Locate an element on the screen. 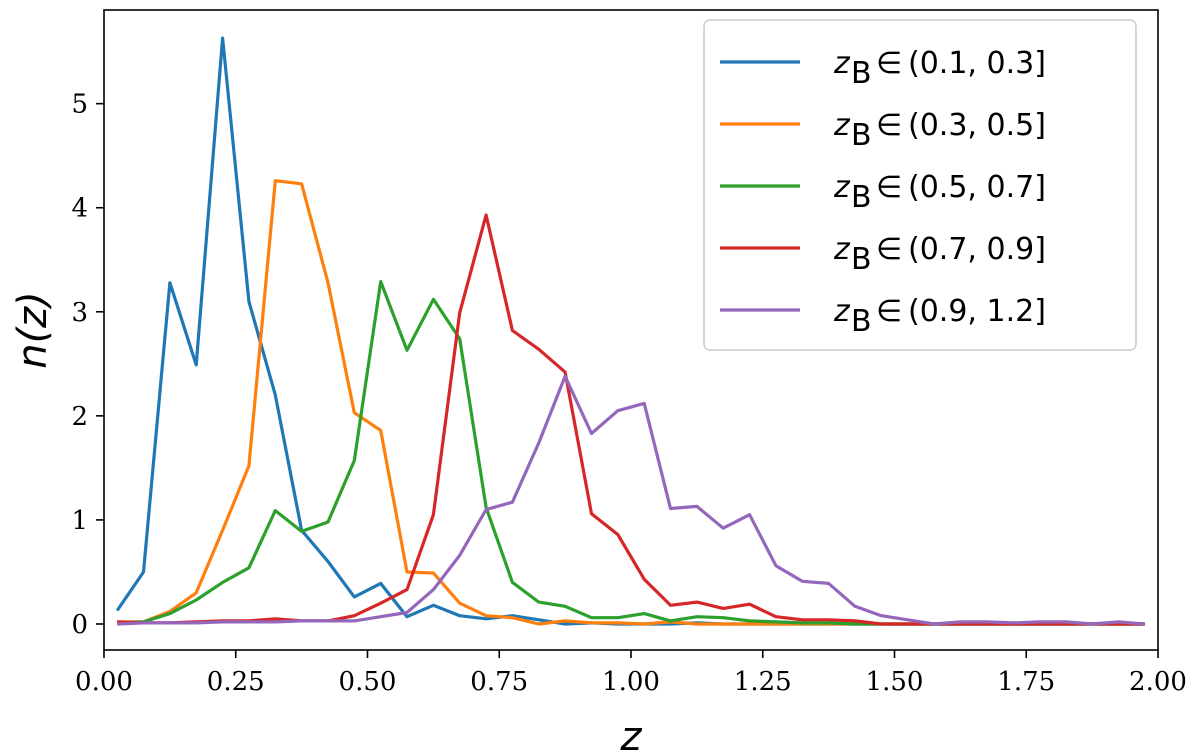  y-axis-label: n(z) is located at coordinates (33, 330).